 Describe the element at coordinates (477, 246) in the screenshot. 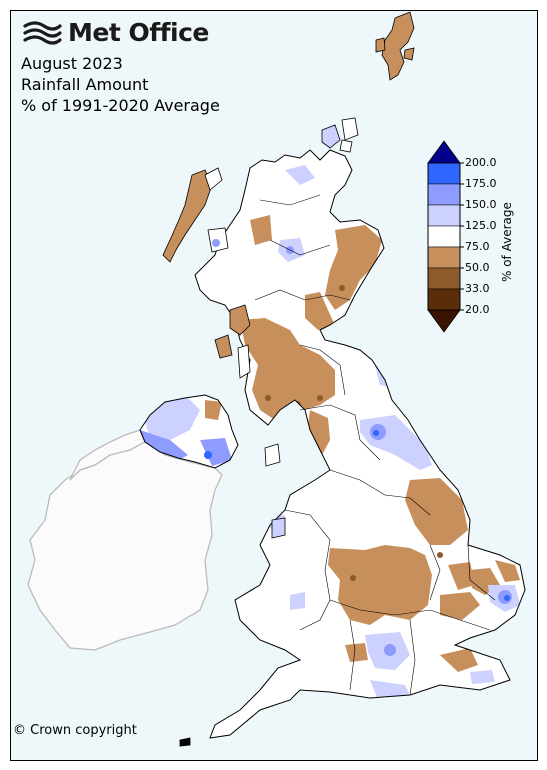

I see `legend-tick-75: 75.0` at that location.